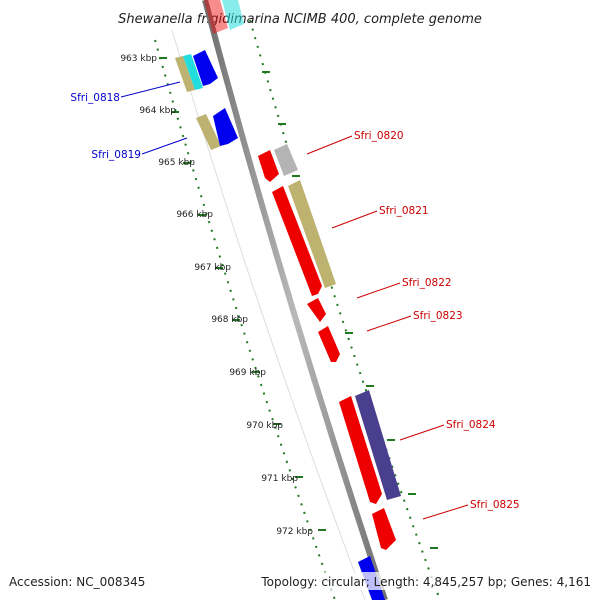 The height and width of the screenshot is (600, 600). What do you see at coordinates (438, 316) in the screenshot?
I see `gene-label-sfri-0823: Sfri_0823` at bounding box center [438, 316].